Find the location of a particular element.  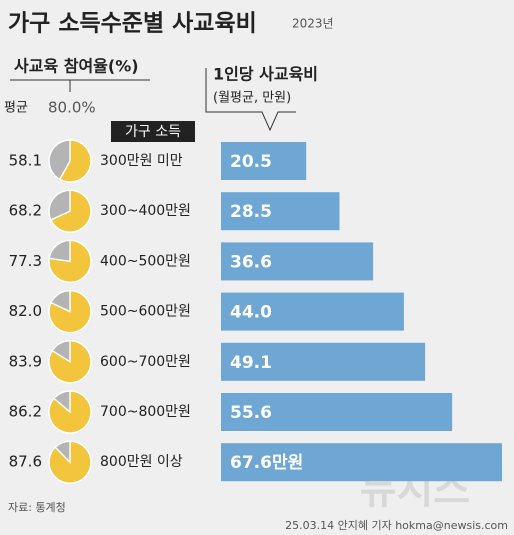

credit: 25.03.14 안지혜 기자 hokma@newsis.com is located at coordinates (396, 525).